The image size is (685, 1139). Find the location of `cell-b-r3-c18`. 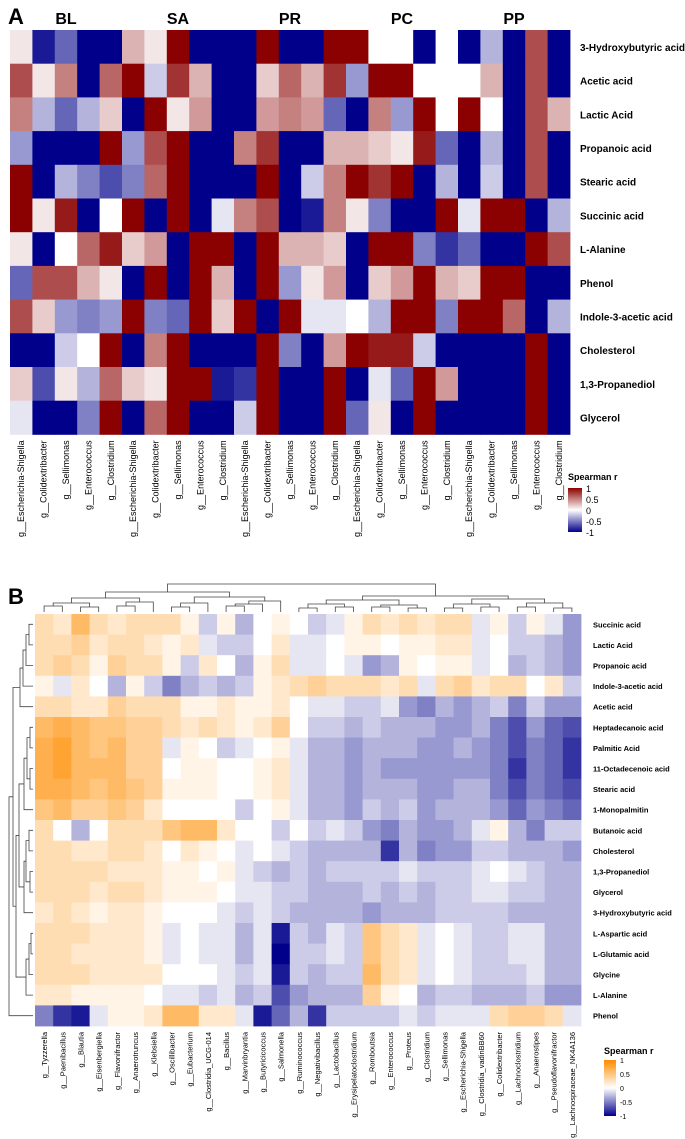

cell-b-r3-c18 is located at coordinates (372, 686).